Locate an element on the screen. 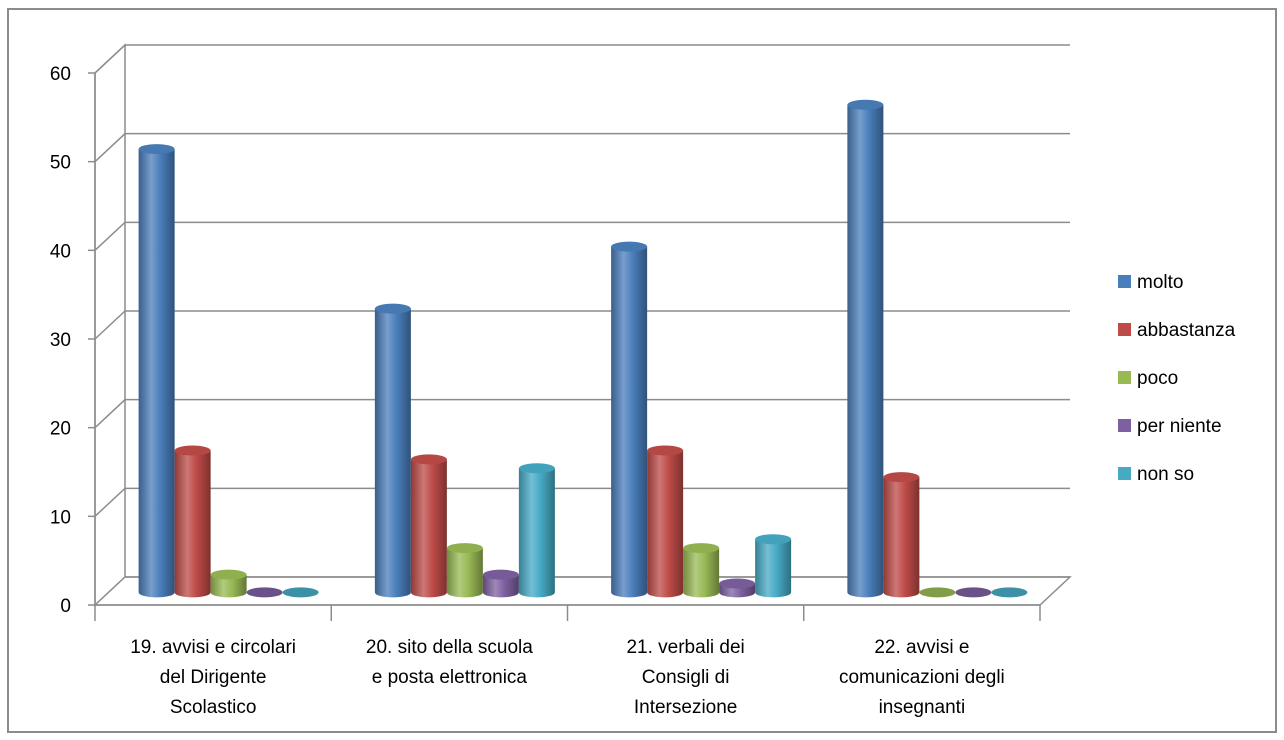 This screenshot has width=1284, height=740. y-tick-label: 10 is located at coordinates (60, 517).